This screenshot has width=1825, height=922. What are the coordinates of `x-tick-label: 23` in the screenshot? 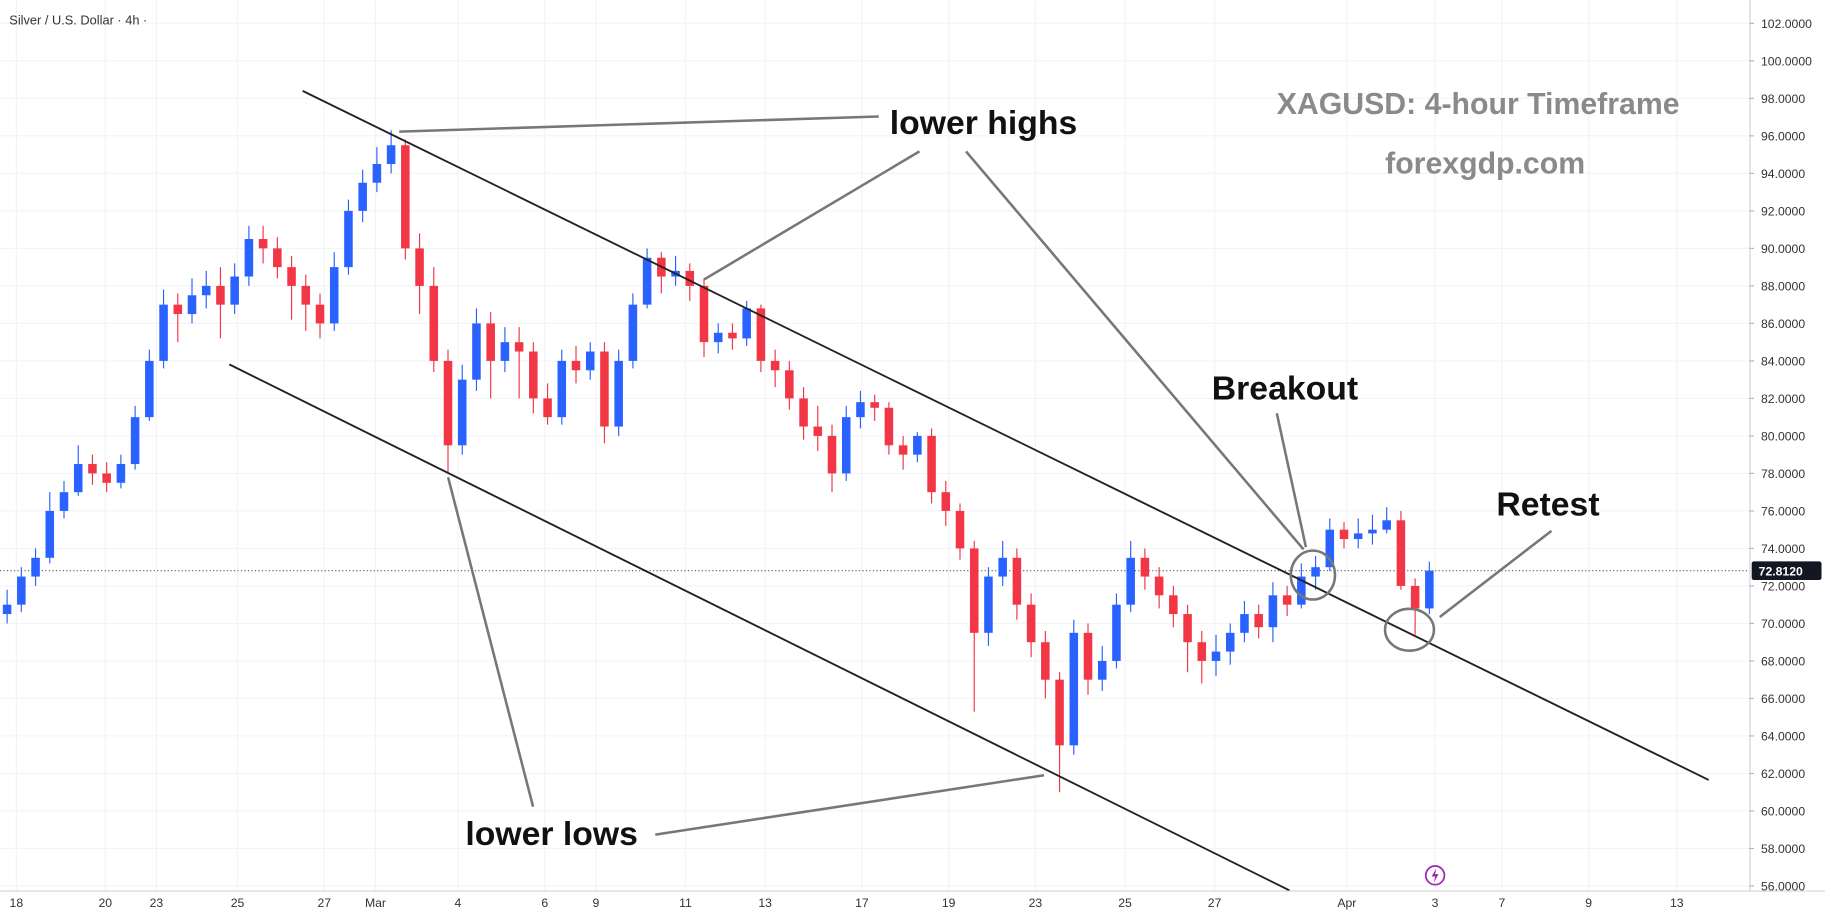 It's located at (1036, 903).